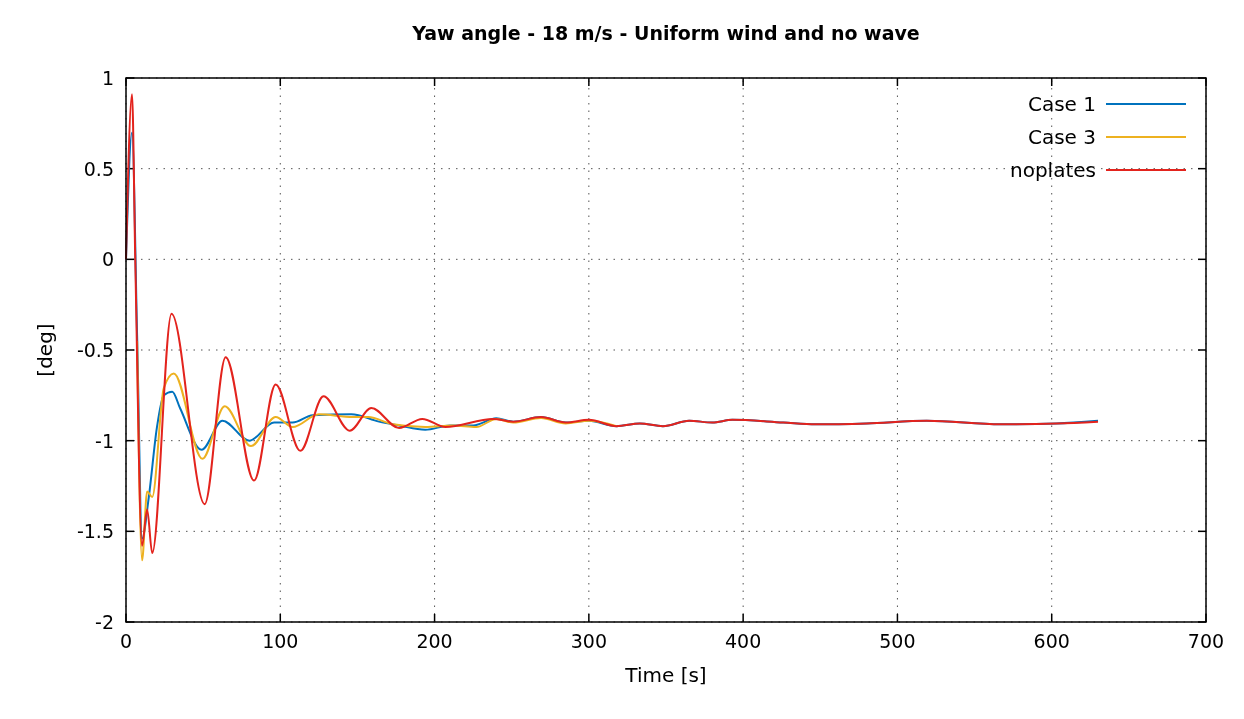  What do you see at coordinates (104, 440) in the screenshot?
I see `y-tick-label: -1` at bounding box center [104, 440].